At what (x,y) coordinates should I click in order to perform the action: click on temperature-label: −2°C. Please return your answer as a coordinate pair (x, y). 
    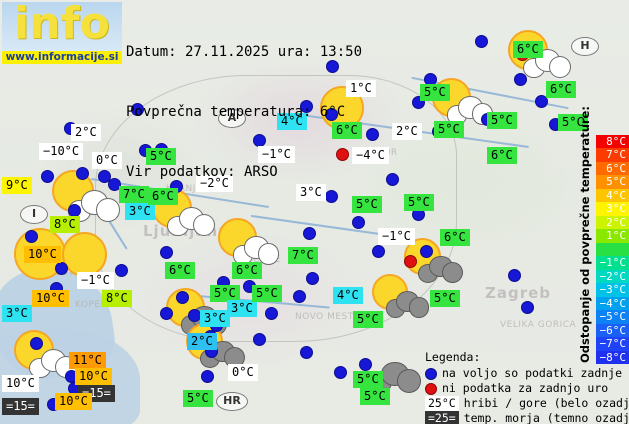
    Looking at the image, I should click on (214, 183).